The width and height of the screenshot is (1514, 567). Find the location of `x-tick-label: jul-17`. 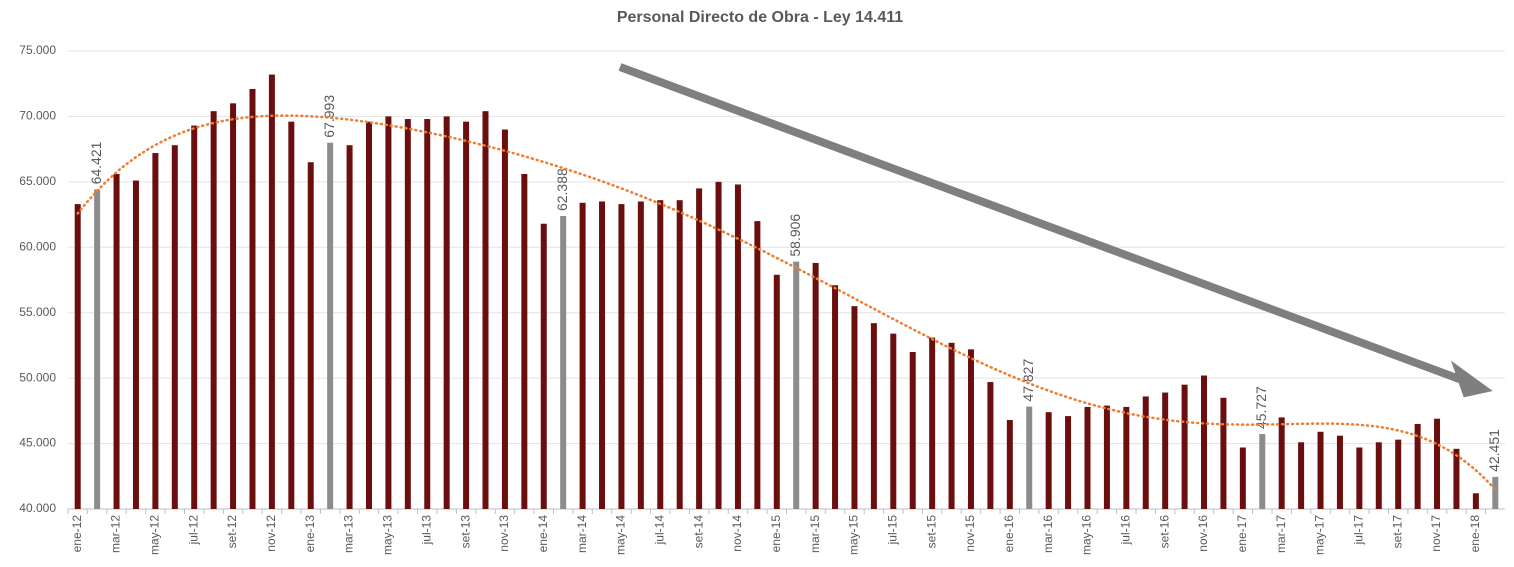

x-tick-label: jul-17 is located at coordinates (1359, 530).